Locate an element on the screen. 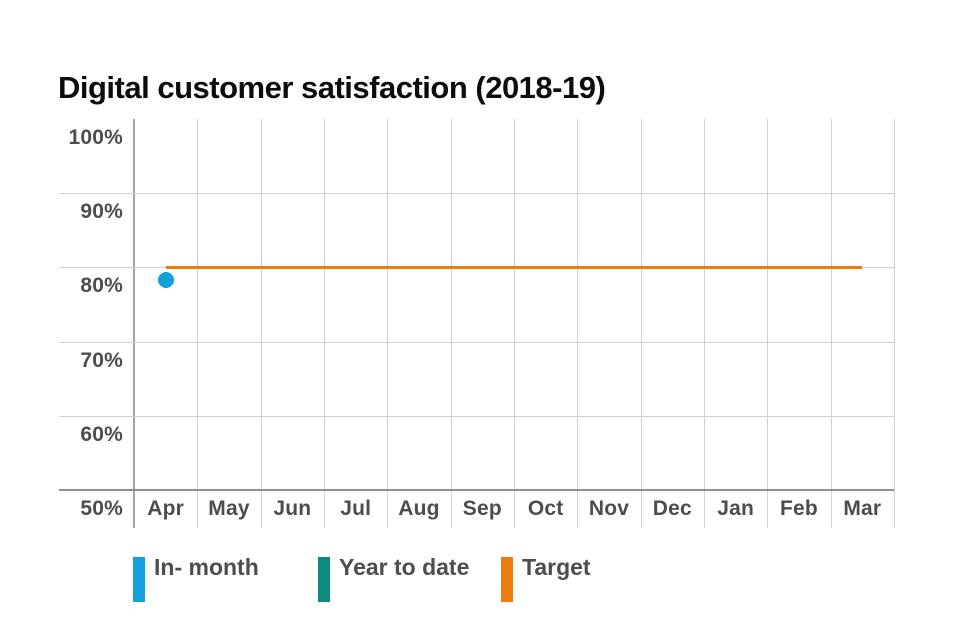 The image size is (960, 640). target-line-series is located at coordinates (514, 267).